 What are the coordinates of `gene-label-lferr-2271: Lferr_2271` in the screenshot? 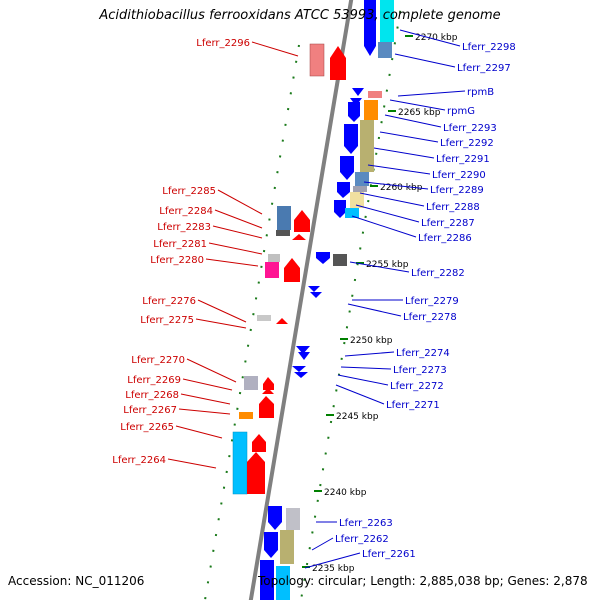 It's located at (413, 405).